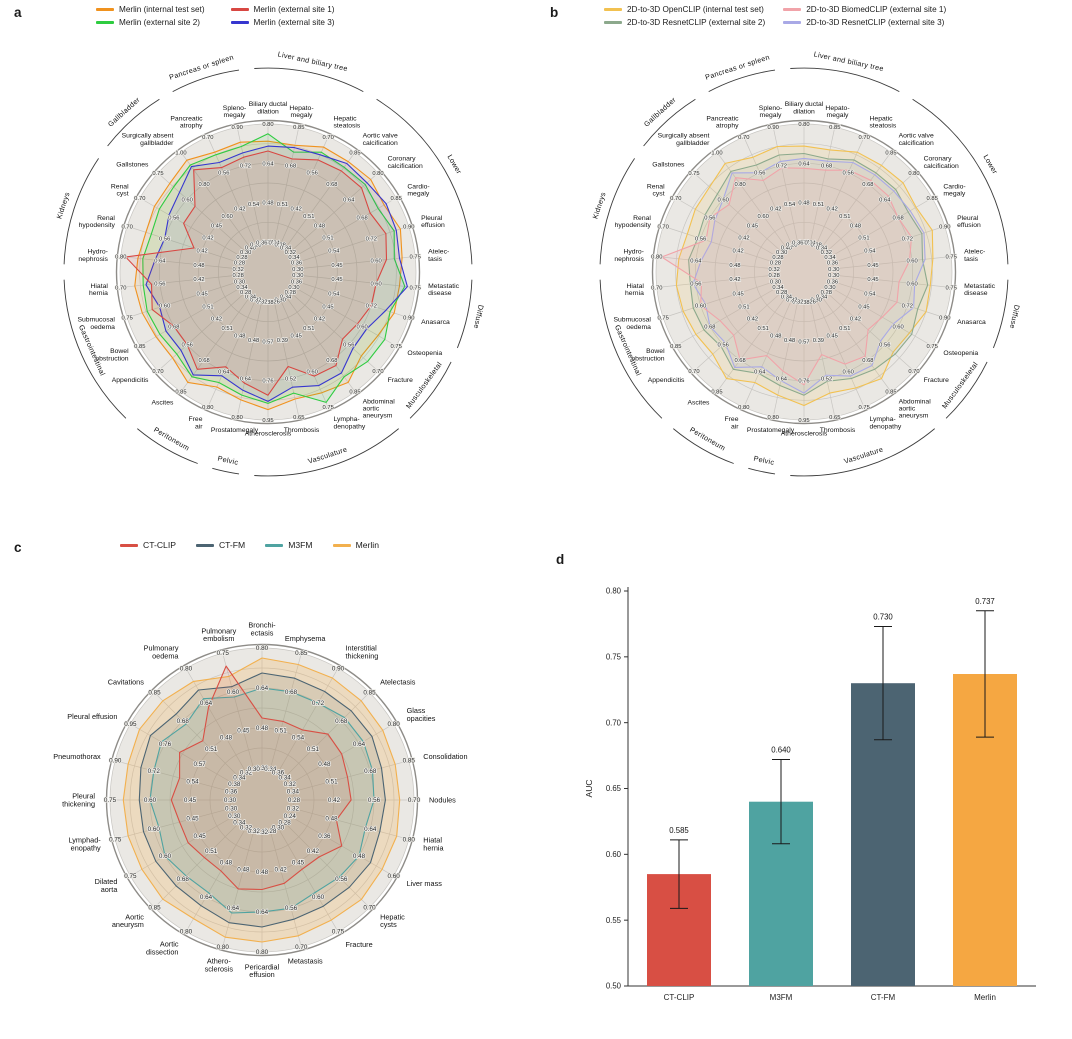 This screenshot has width=1072, height=1039. I want to click on axis-label: Nodules, so click(442, 799).